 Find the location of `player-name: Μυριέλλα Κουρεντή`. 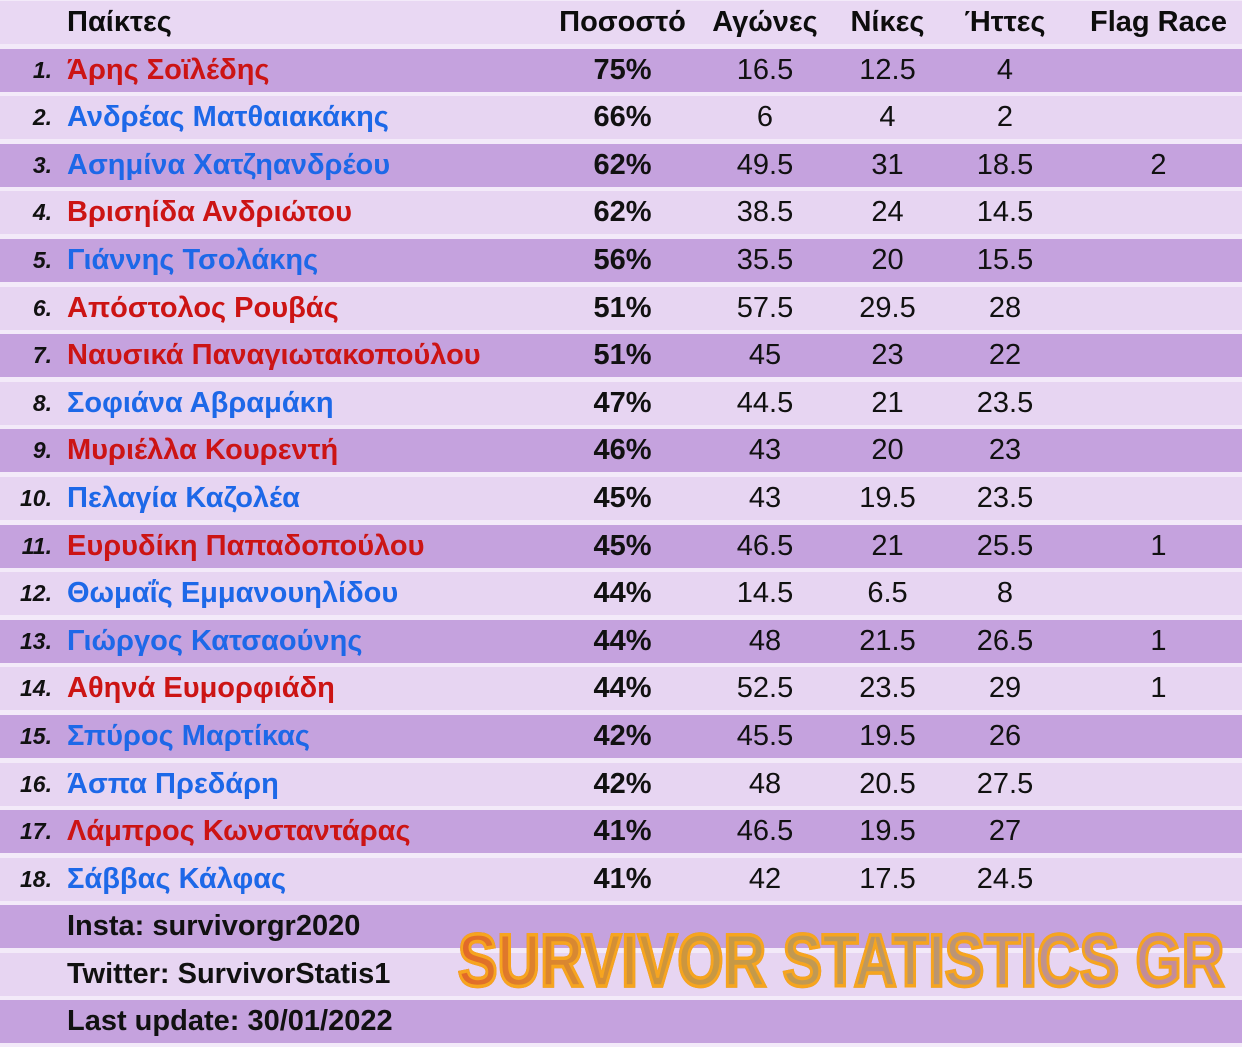

player-name: Μυριέλλα Κουρεντή is located at coordinates (203, 450).